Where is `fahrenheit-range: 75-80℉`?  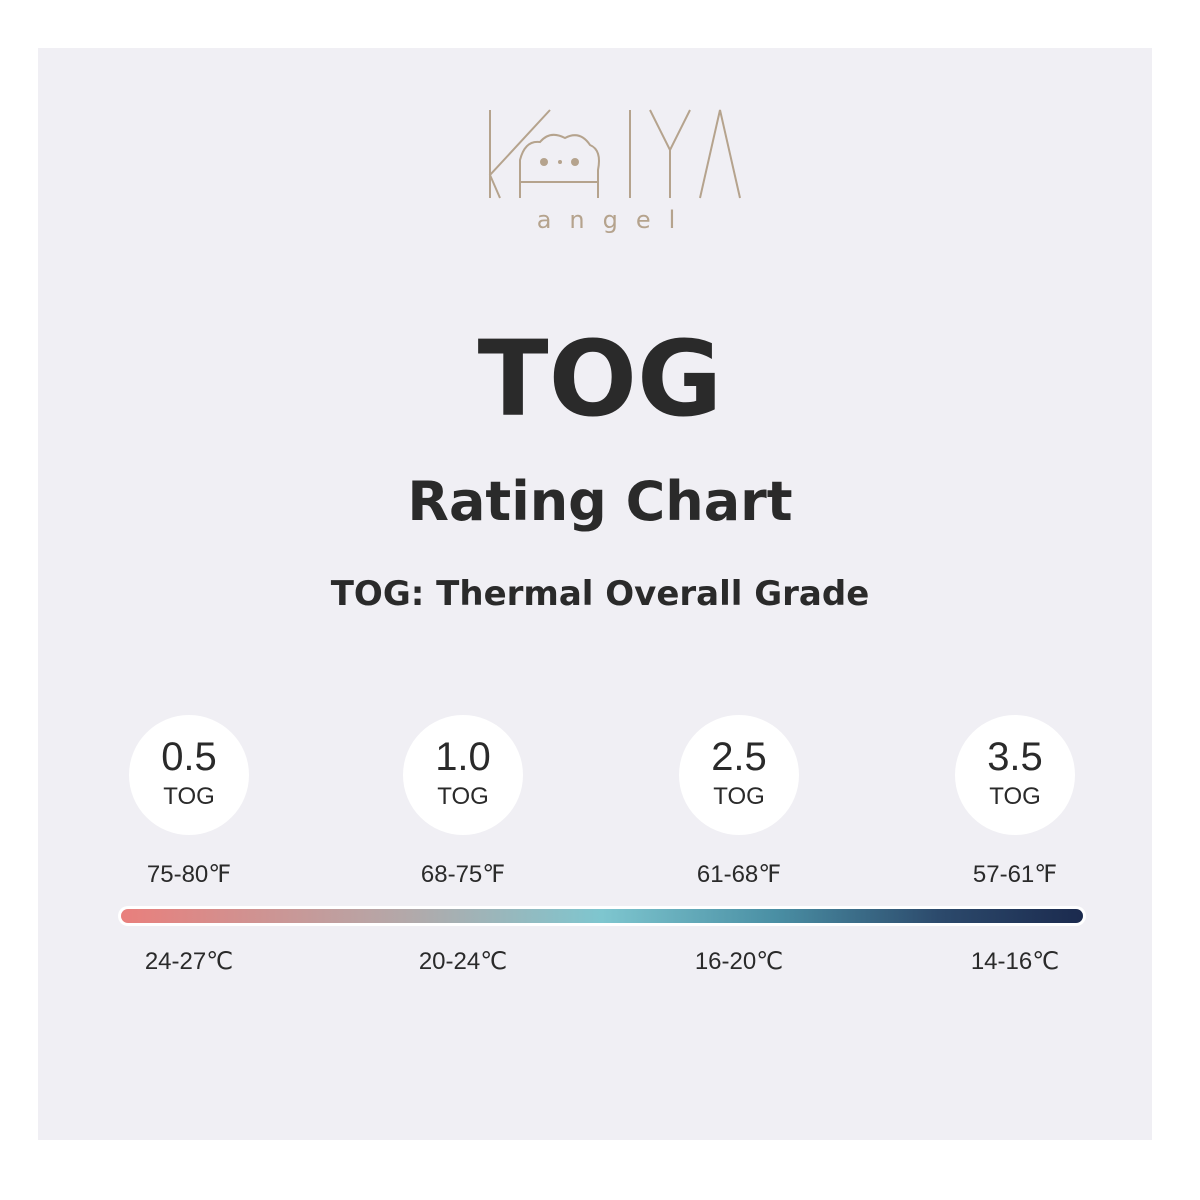
fahrenheit-range: 75-80℉ is located at coordinates (189, 874).